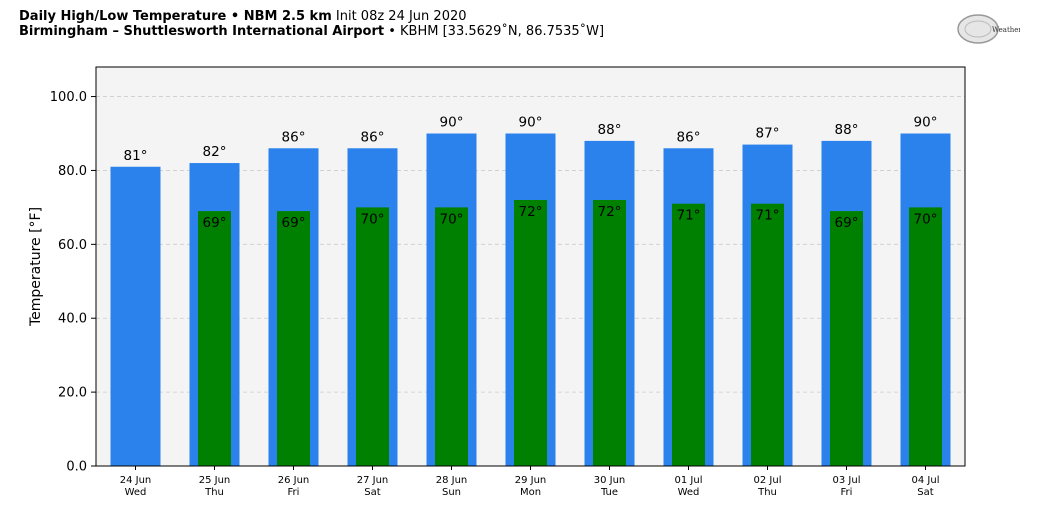 This screenshot has height=516, width=1040. I want to click on product-title: Daily High/Low Temperature • NBM 2.5 km, so click(175, 16).